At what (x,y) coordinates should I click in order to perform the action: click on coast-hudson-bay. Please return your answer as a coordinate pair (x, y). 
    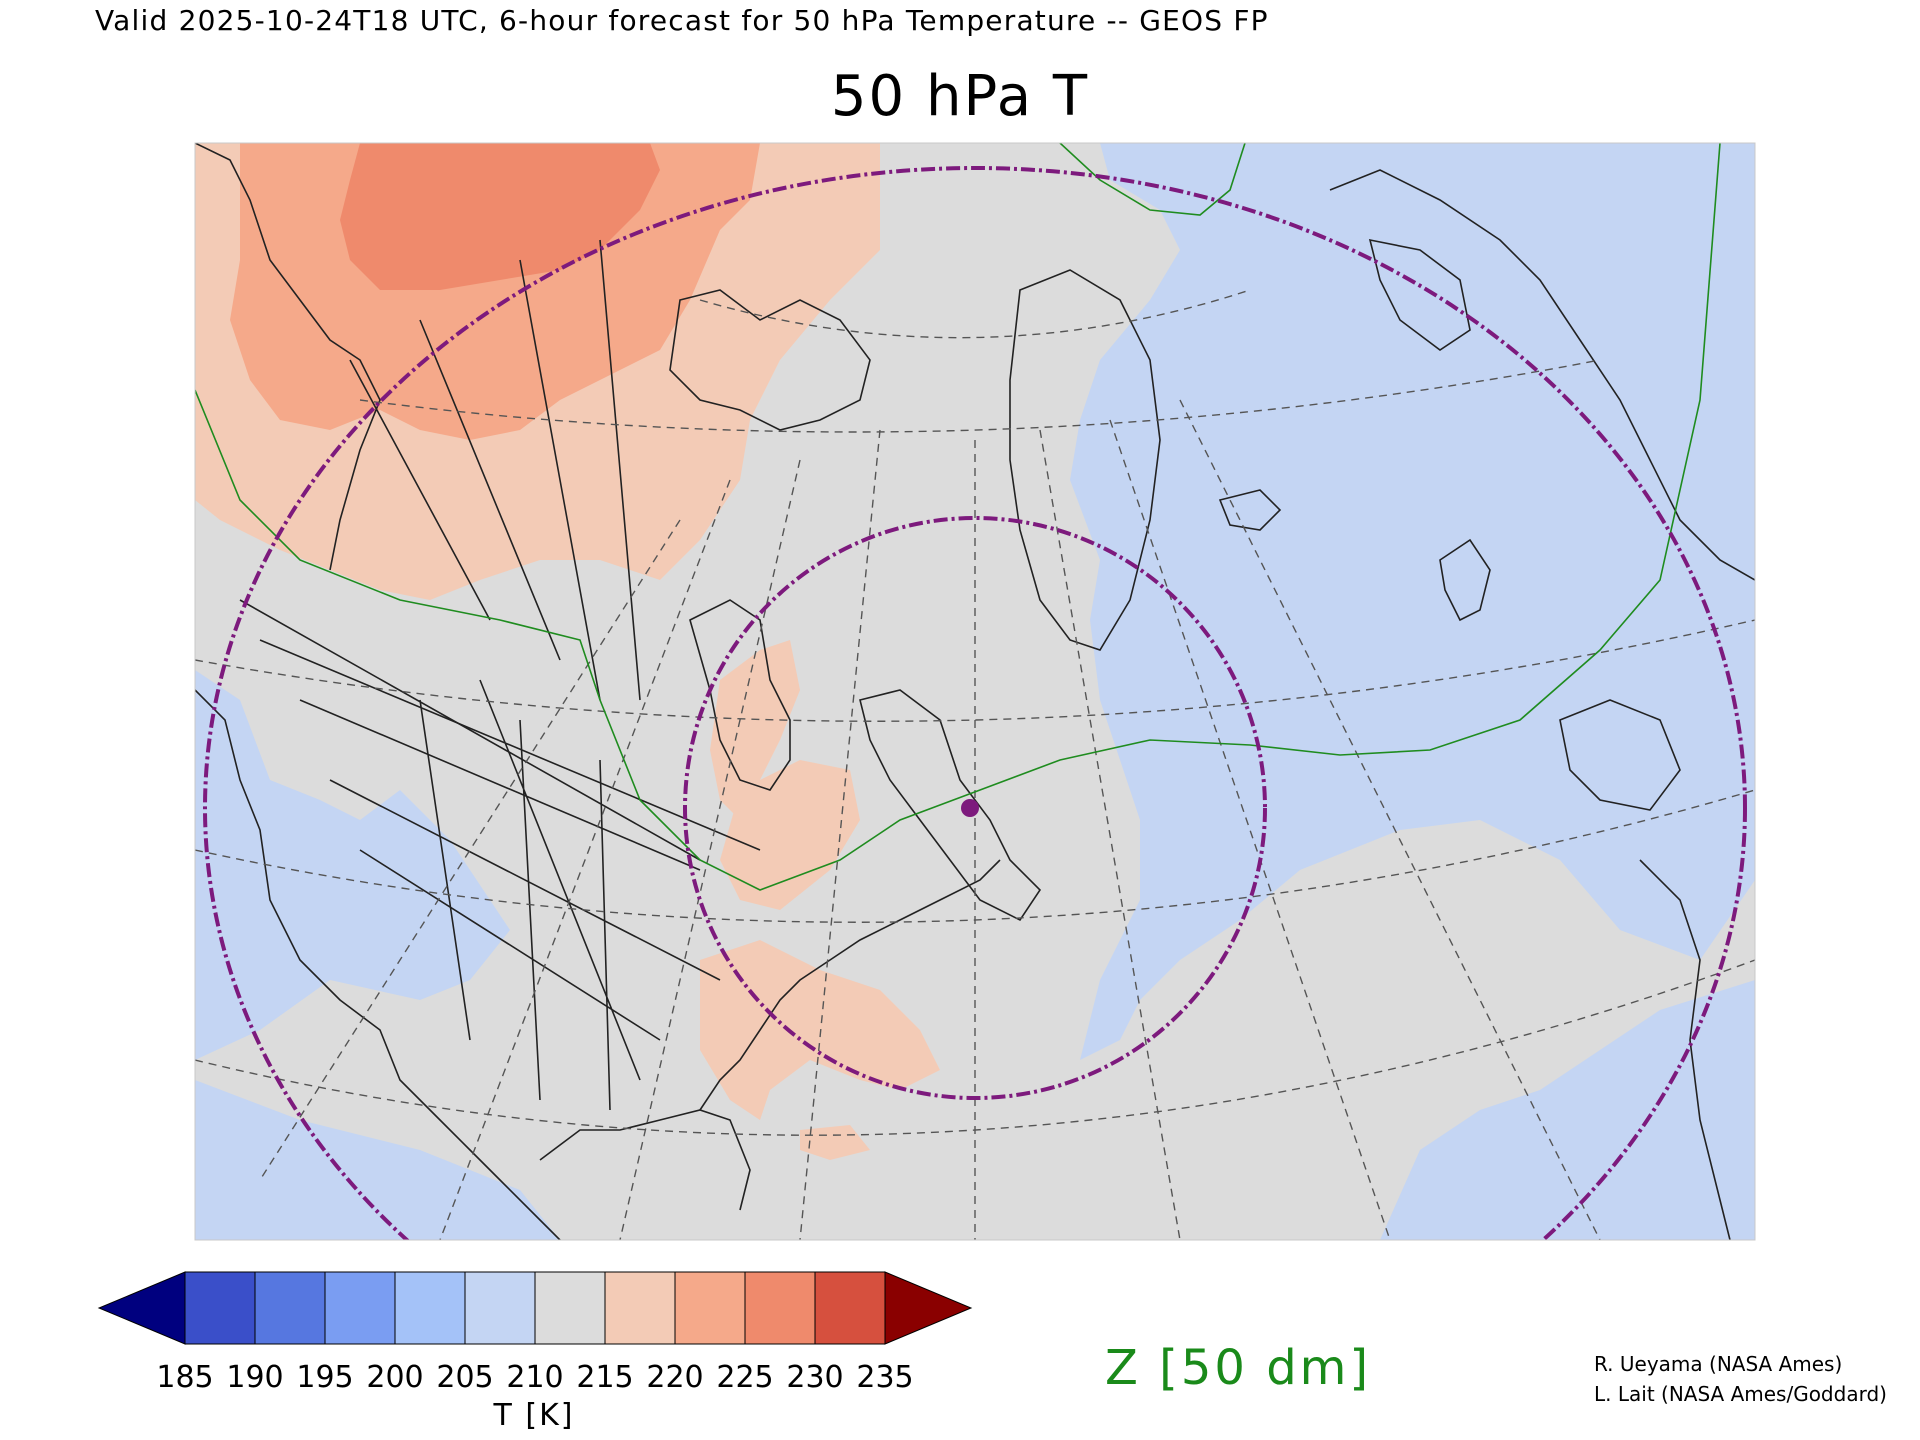
    Looking at the image, I should click on (740, 695).